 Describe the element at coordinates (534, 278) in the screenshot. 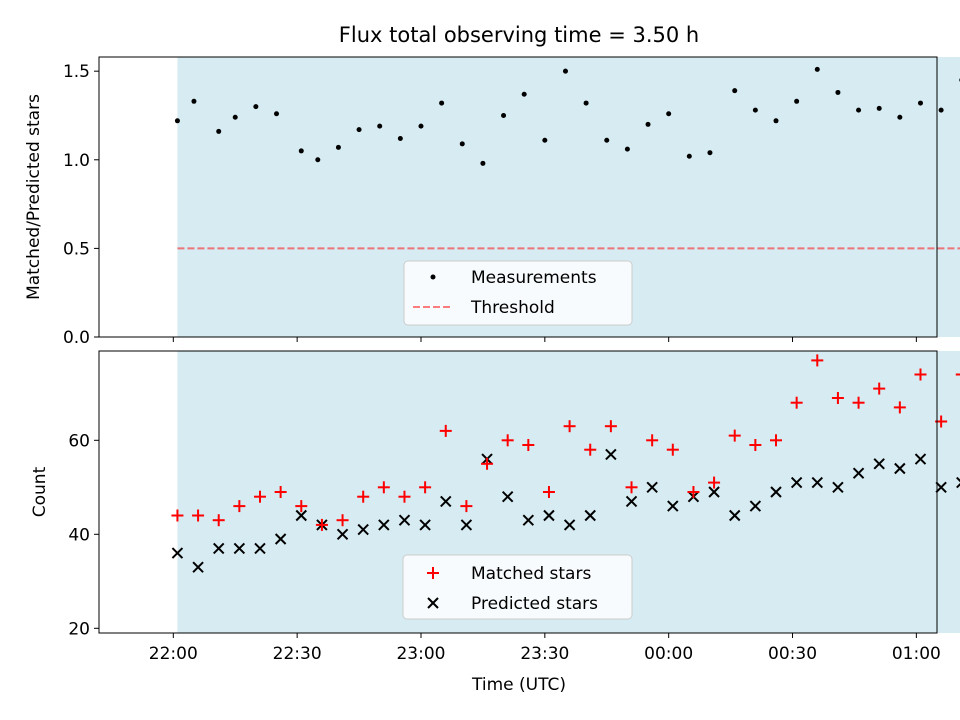

I see `legend-measurements-label: Measurements` at that location.